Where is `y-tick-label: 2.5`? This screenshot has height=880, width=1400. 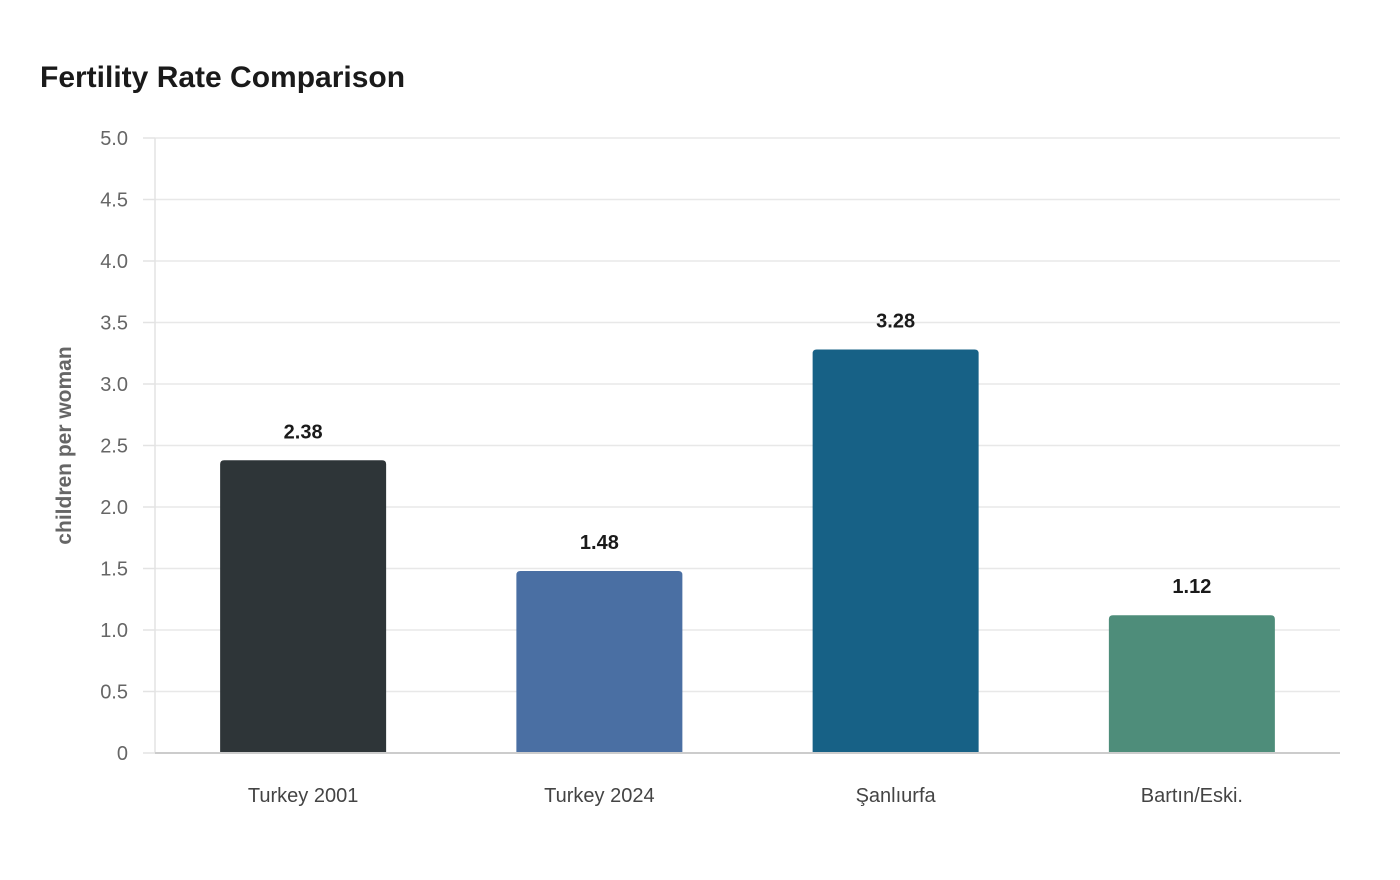
y-tick-label: 2.5 is located at coordinates (114, 447).